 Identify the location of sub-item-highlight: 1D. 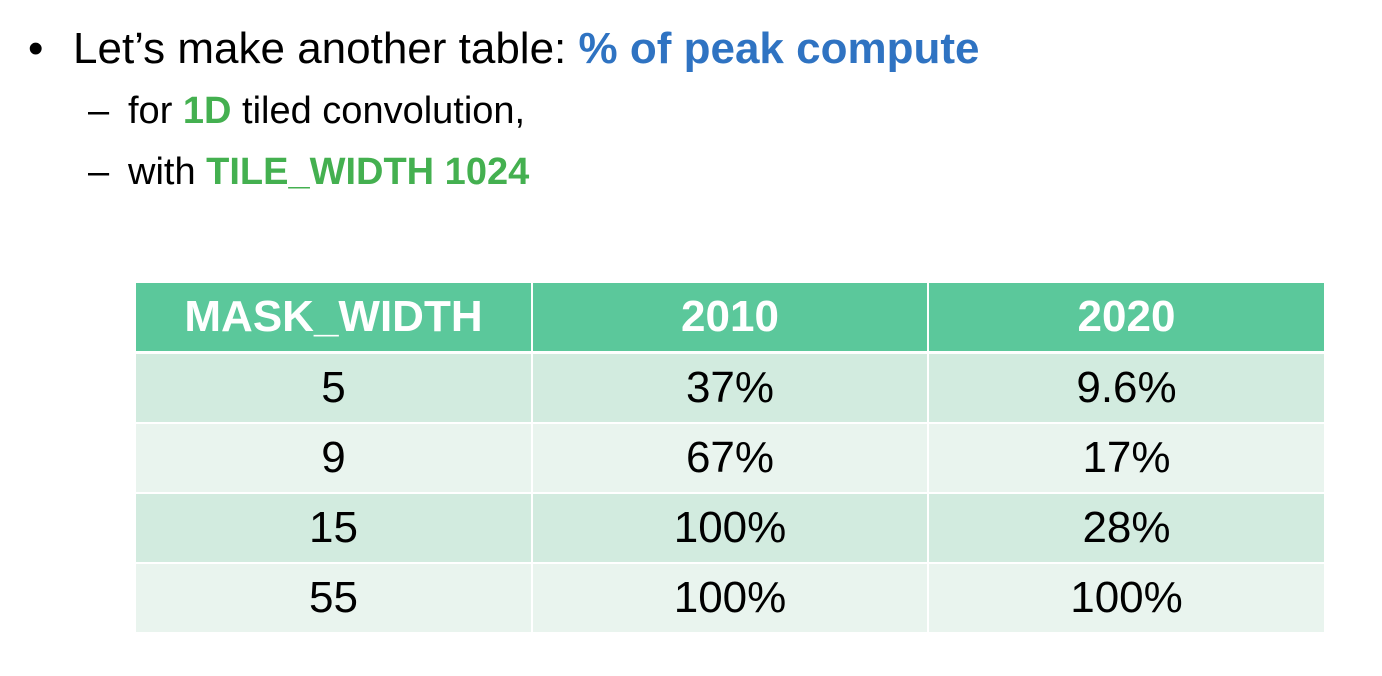
(207, 111).